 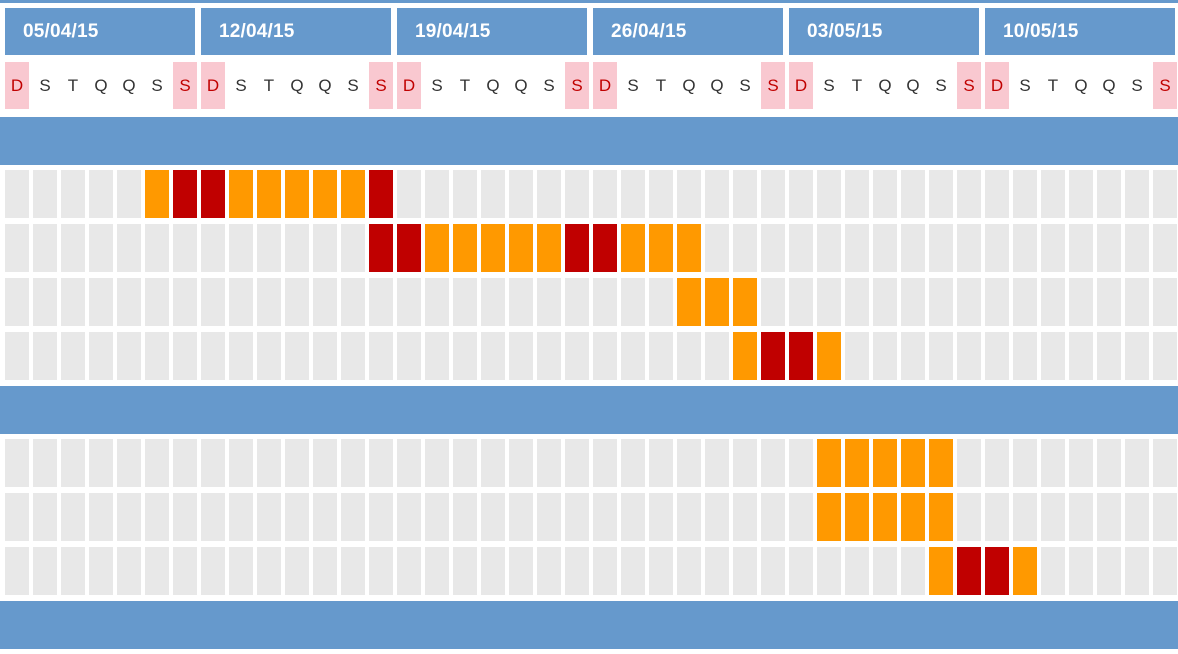 What do you see at coordinates (589, 141) in the screenshot?
I see `phase-bar` at bounding box center [589, 141].